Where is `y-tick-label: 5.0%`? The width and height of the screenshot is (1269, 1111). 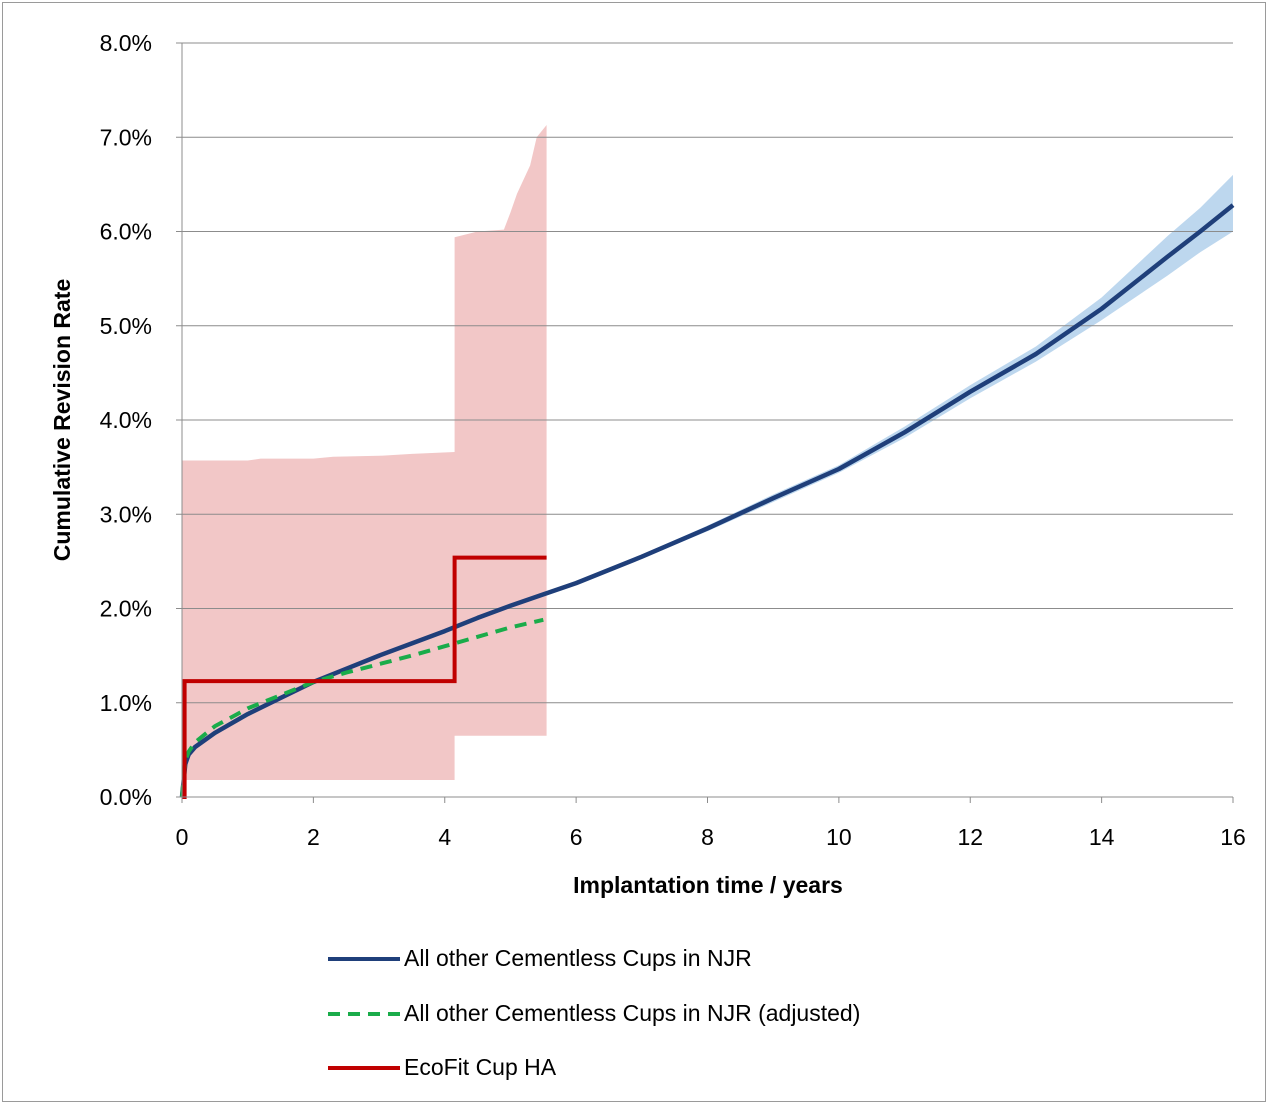
y-tick-label: 5.0% is located at coordinates (126, 326).